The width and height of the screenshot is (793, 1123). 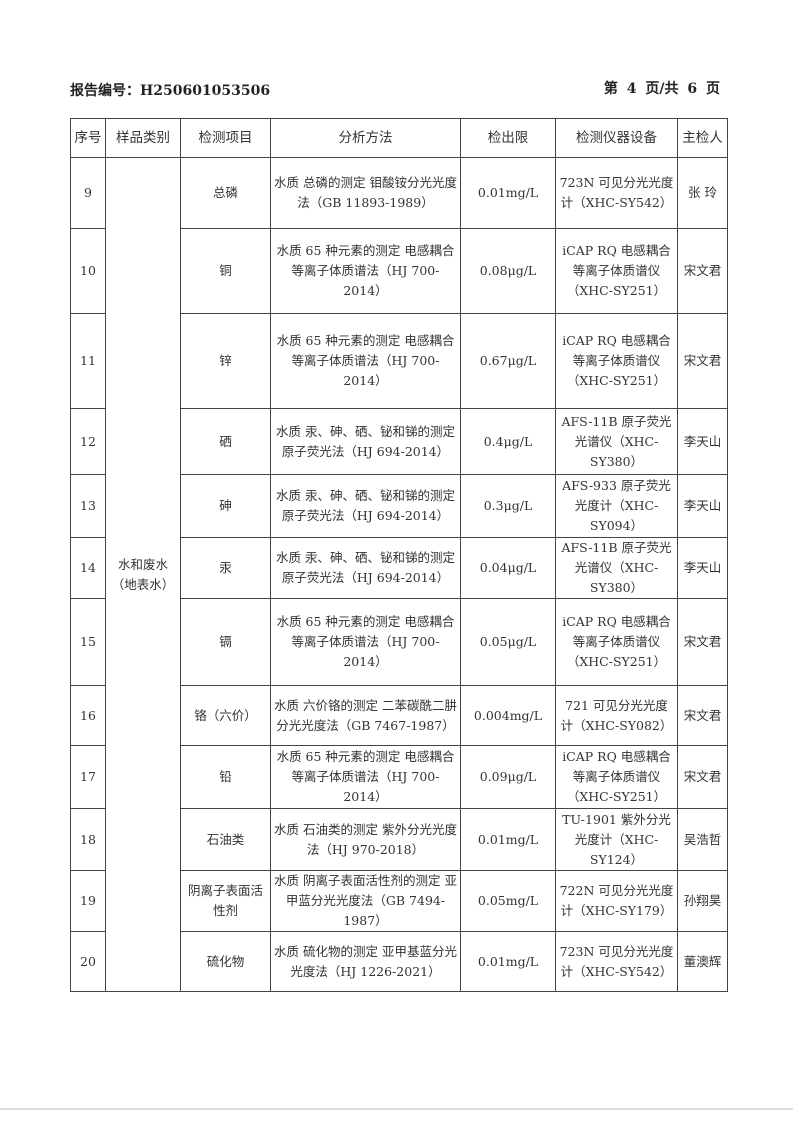 I want to click on inspector: 董澳辉, so click(x=702, y=961).